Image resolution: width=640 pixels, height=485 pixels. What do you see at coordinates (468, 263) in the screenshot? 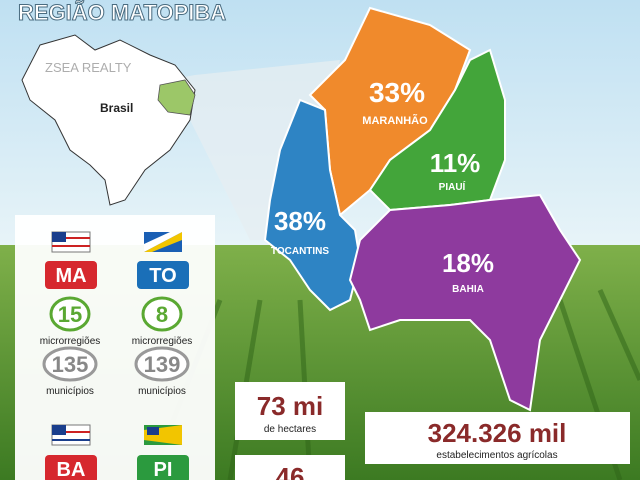
I see `region-percent: 18%` at bounding box center [468, 263].